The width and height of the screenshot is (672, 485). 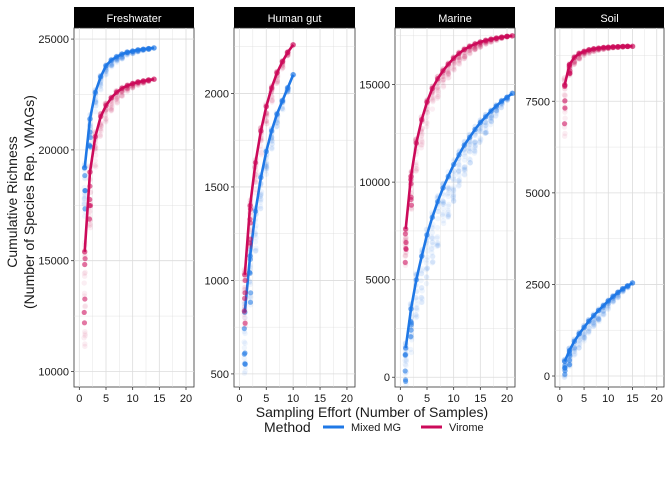 I want to click on x-tick-label-soil: 0, so click(x=560, y=399).